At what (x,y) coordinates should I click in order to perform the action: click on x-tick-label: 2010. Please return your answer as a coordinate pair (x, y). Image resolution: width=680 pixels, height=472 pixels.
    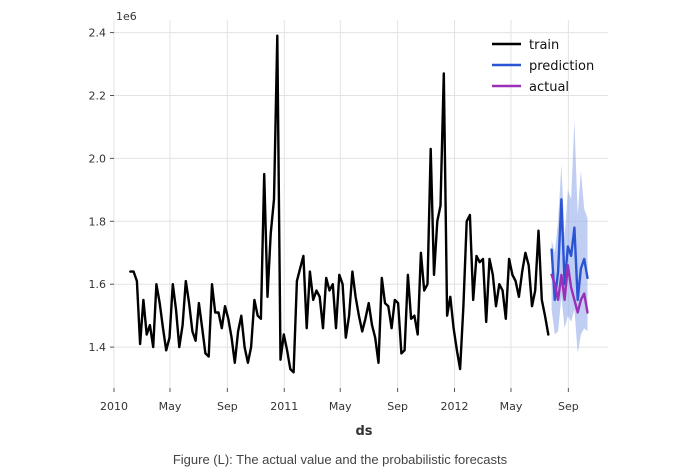
    Looking at the image, I should click on (114, 406).